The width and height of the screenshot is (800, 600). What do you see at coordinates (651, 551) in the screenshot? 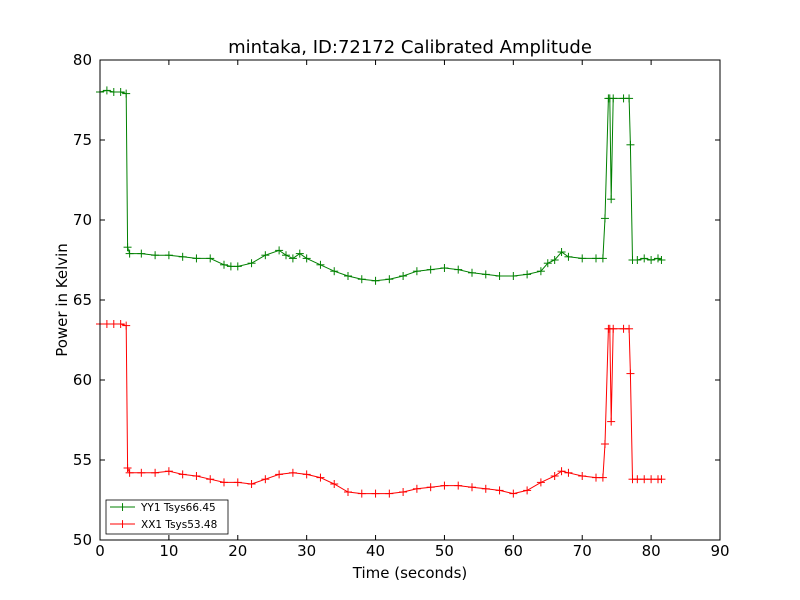
I see `x-tick-label: 80` at bounding box center [651, 551].